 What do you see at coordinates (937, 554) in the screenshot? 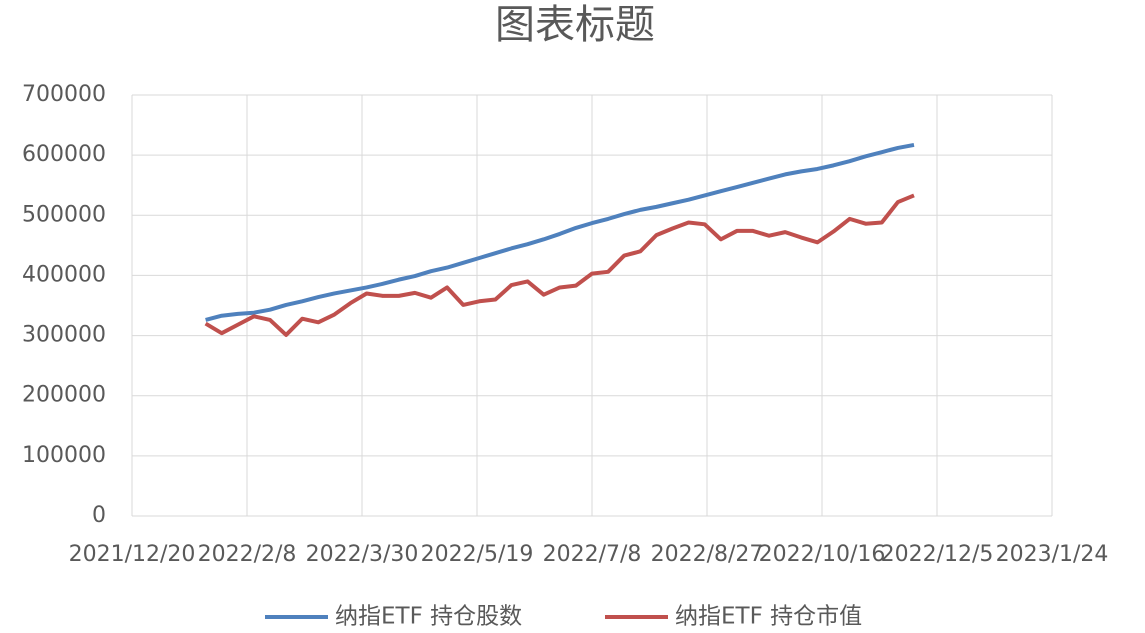
I see `x-tick-label: 2022/12/5` at bounding box center [937, 554].